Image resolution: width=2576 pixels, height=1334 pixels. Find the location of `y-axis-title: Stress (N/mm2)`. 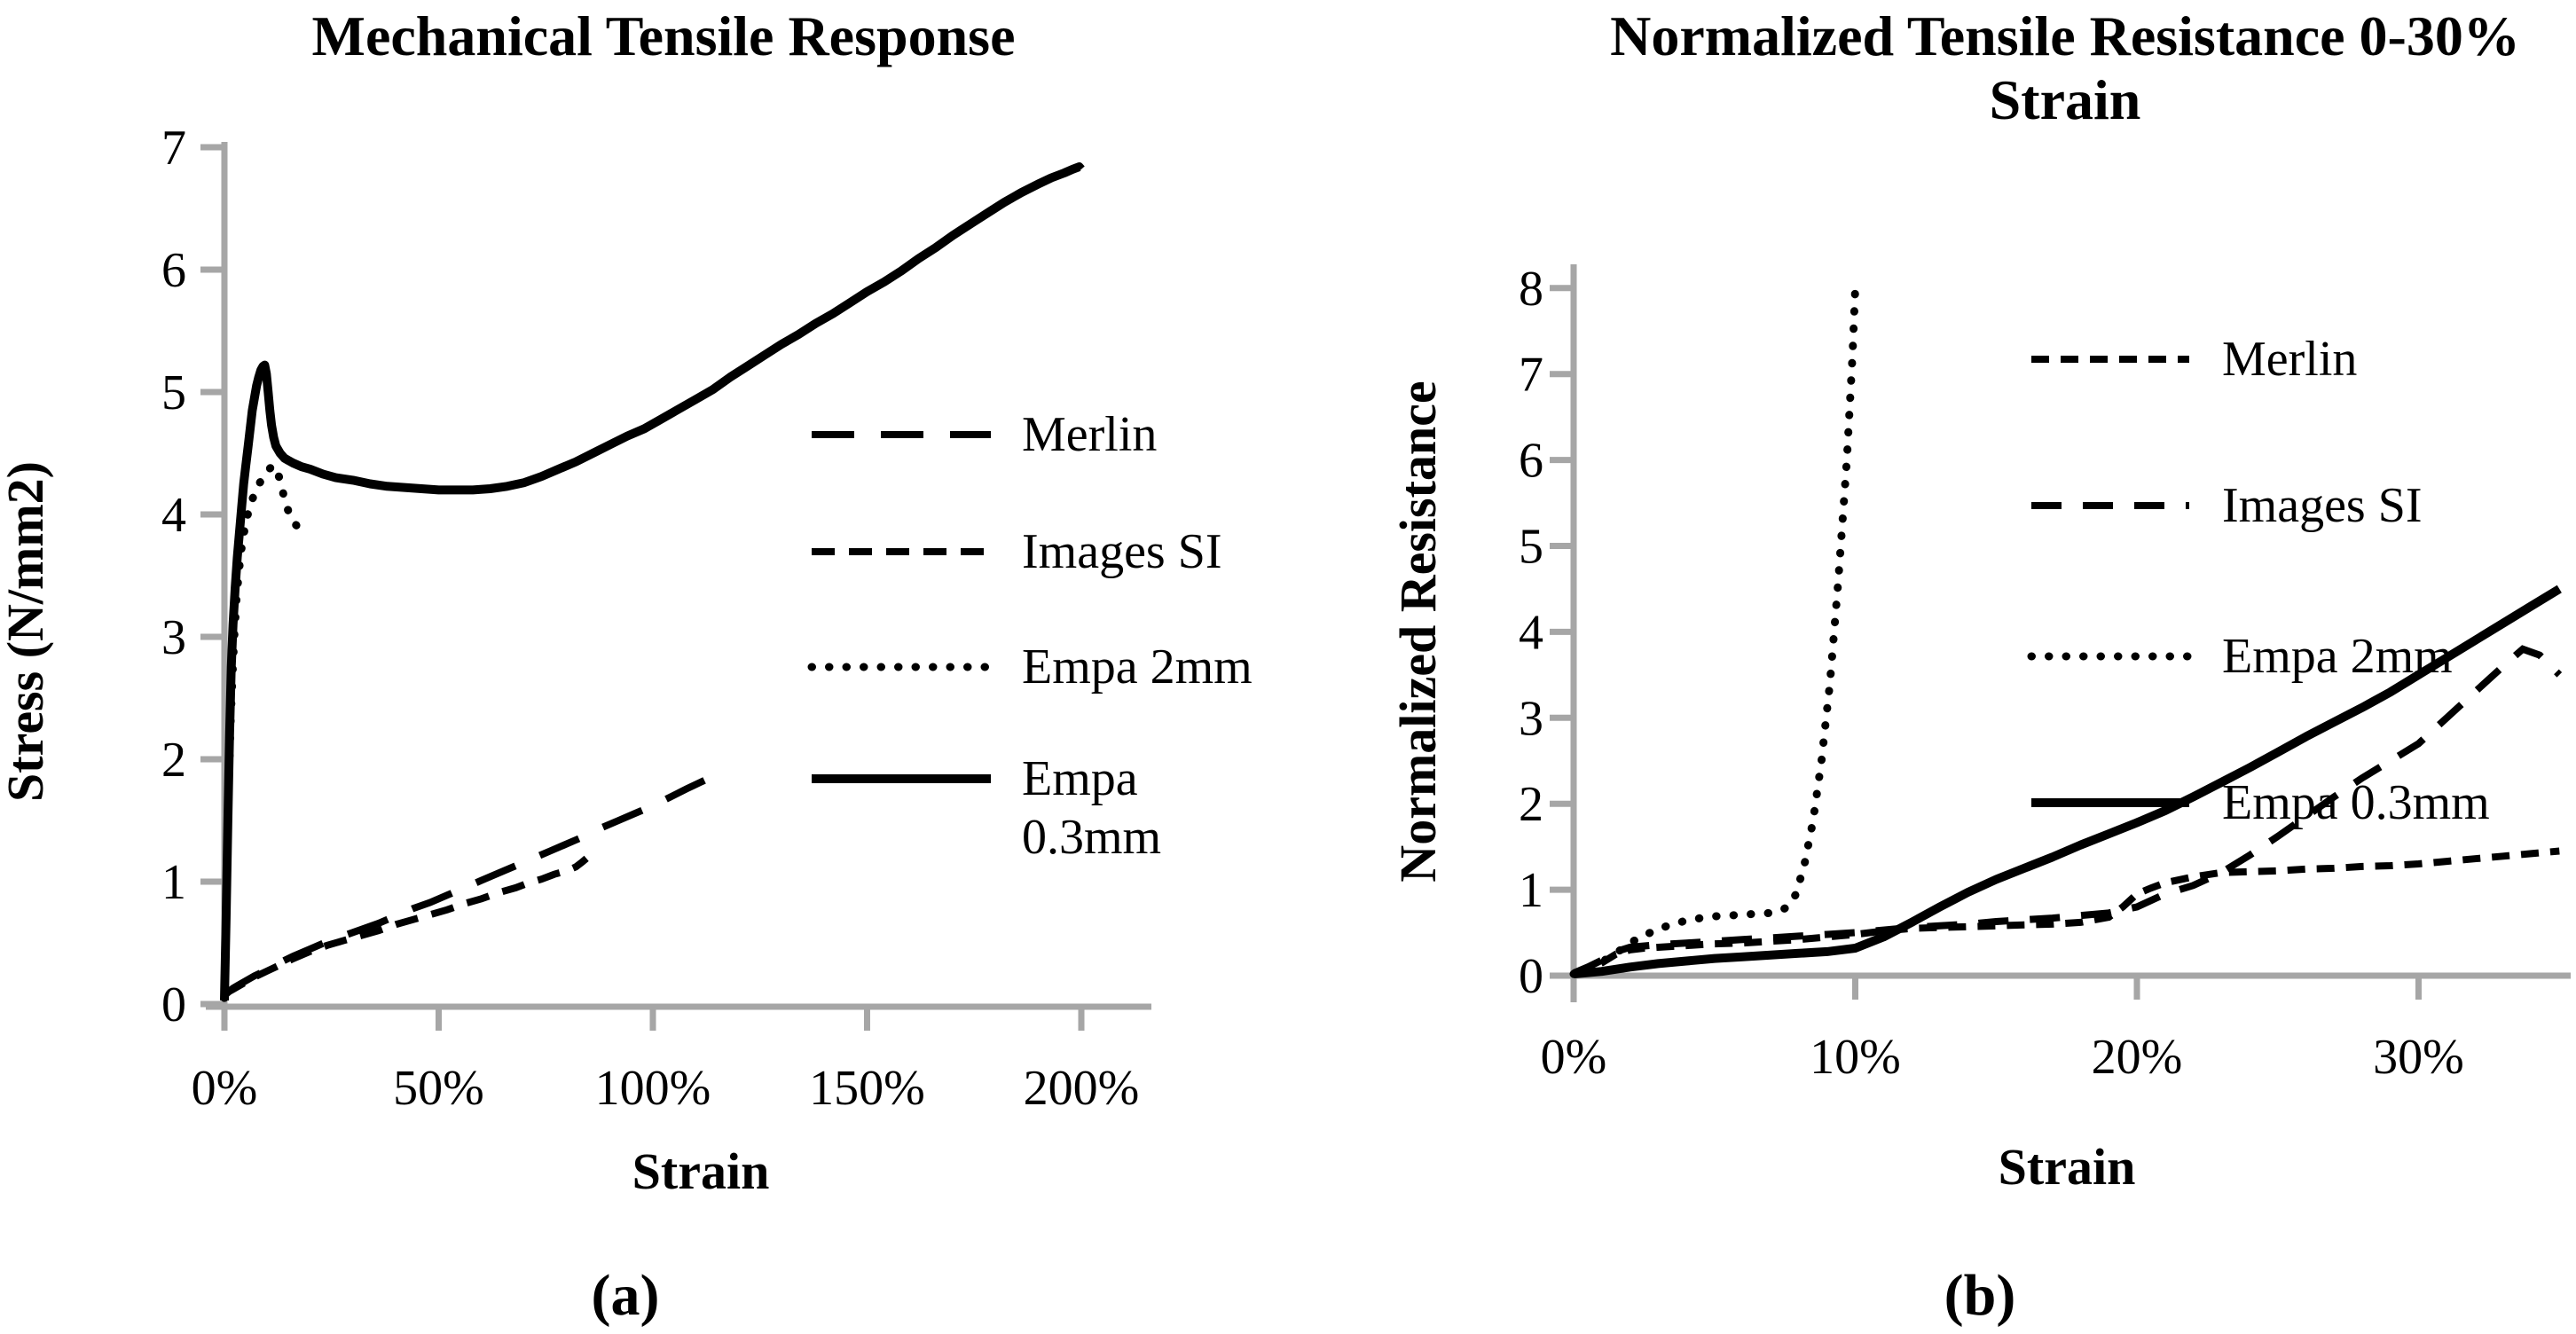

y-axis-title: Stress (N/mm2) is located at coordinates (27, 631).